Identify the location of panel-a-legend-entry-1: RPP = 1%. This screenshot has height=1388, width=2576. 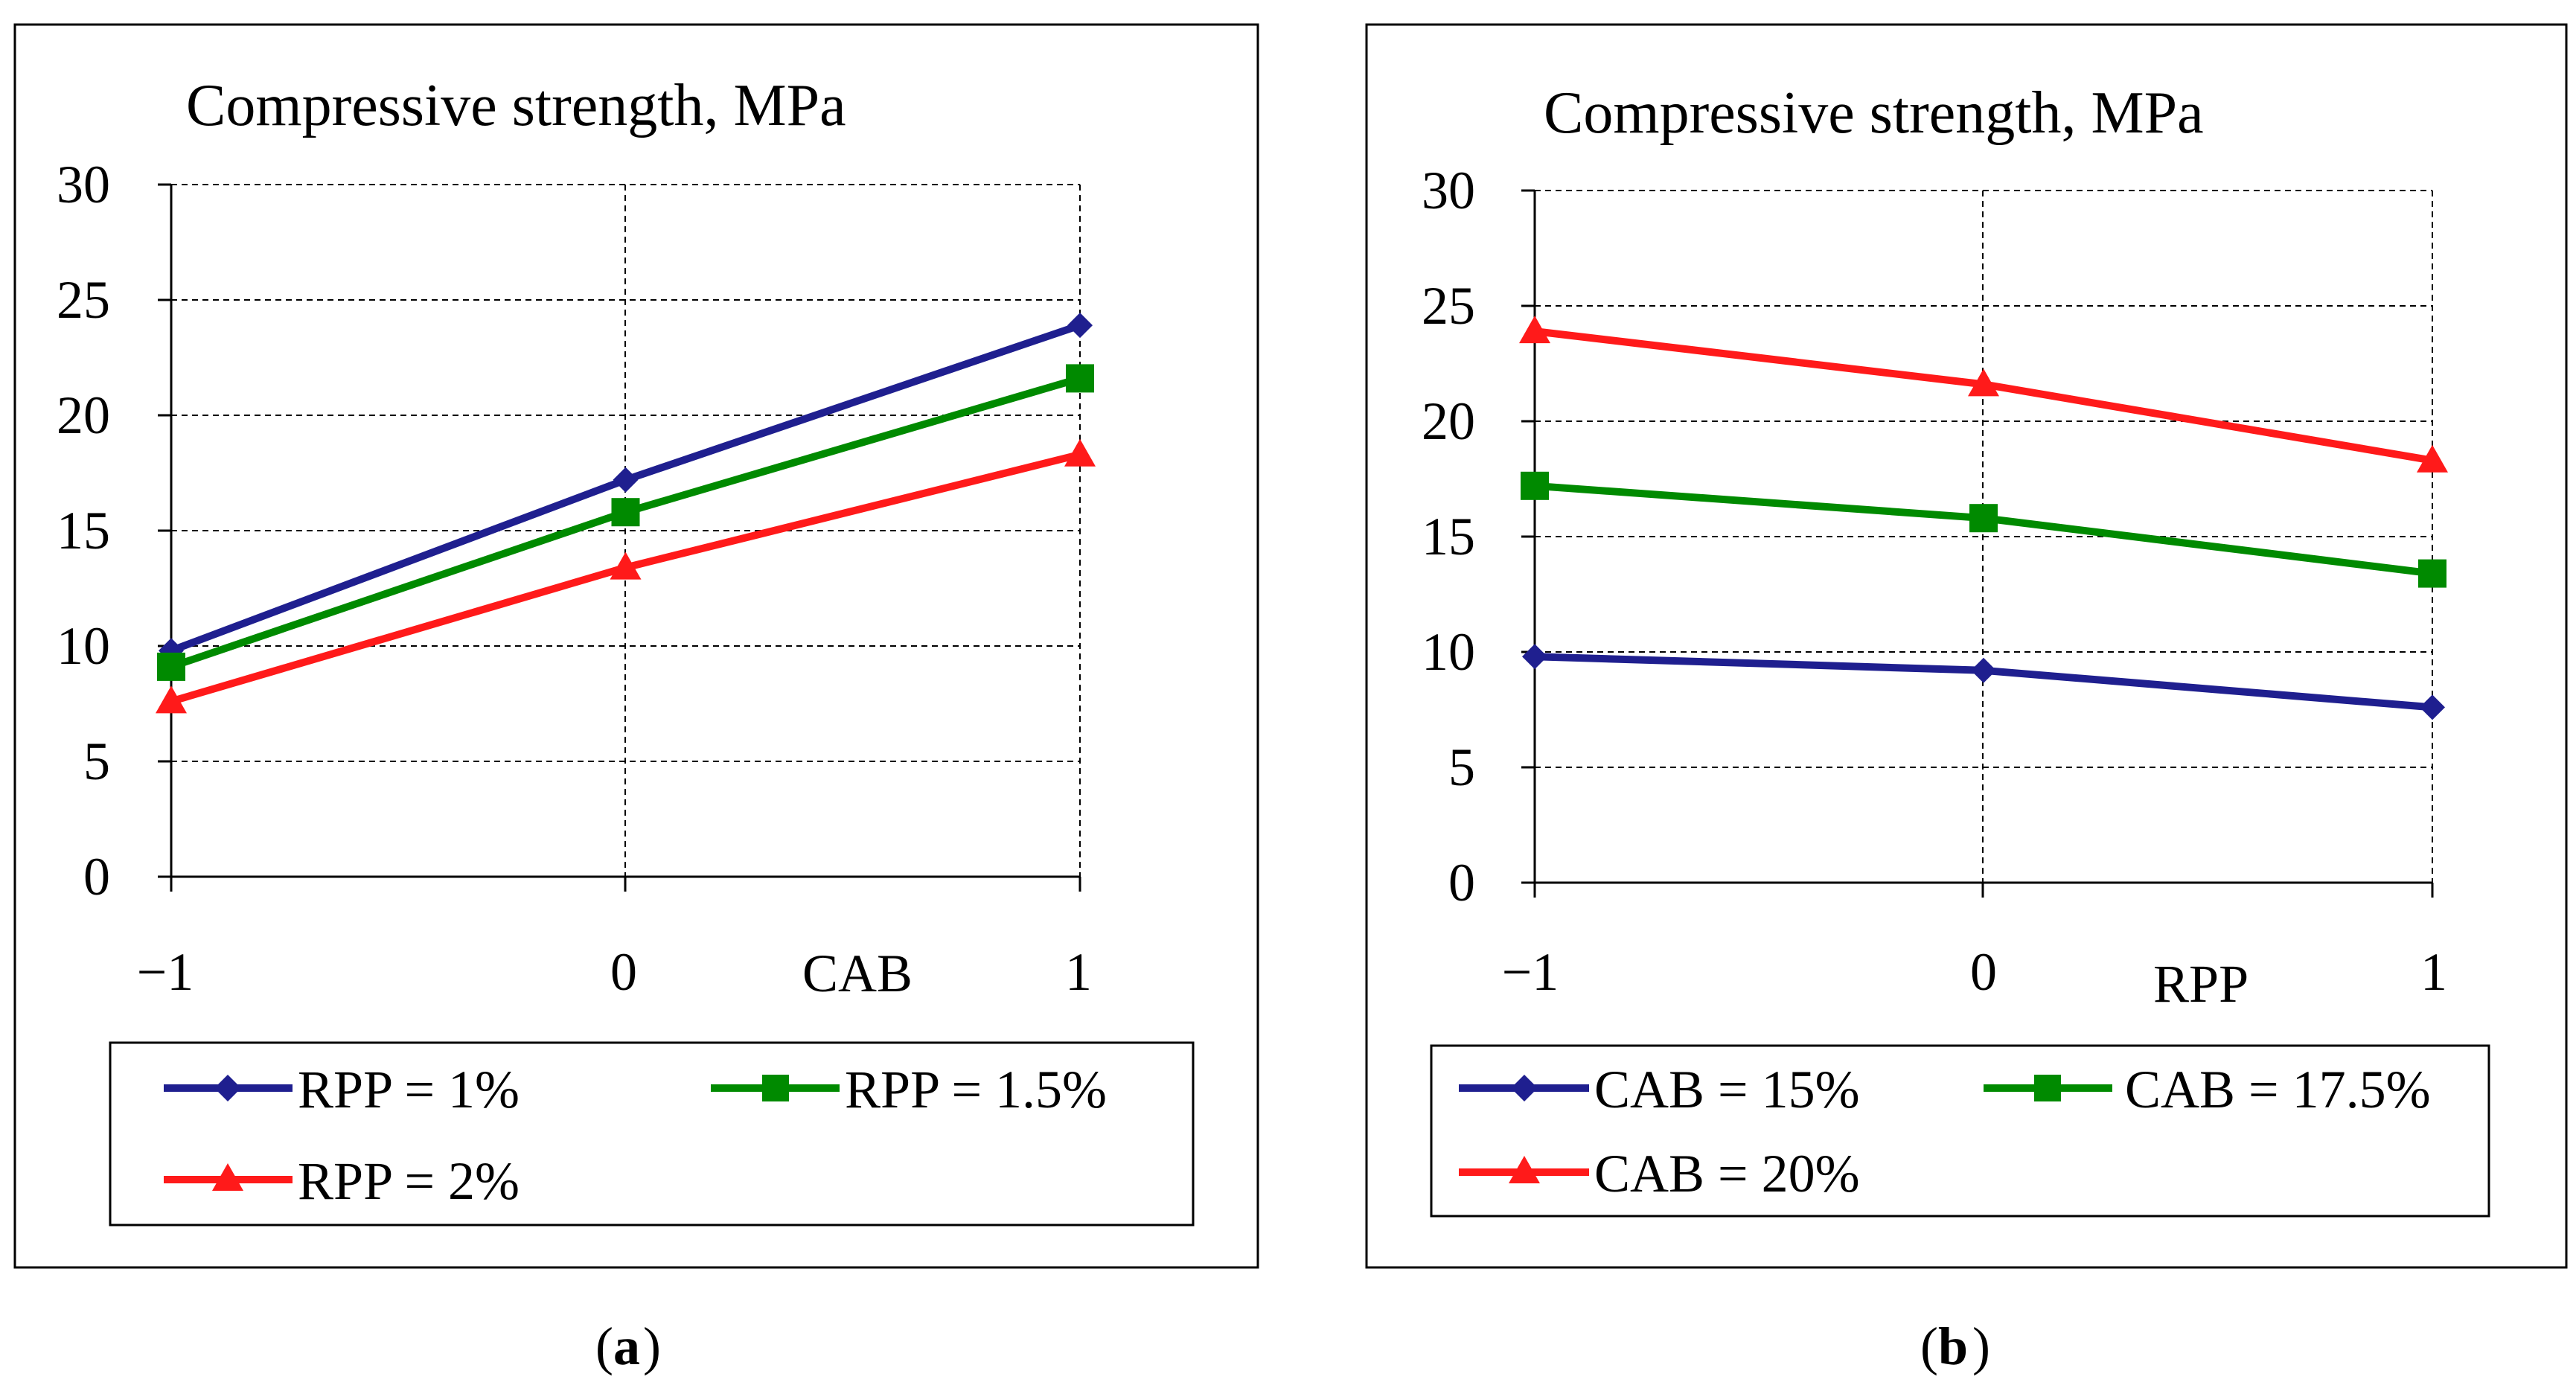
(342, 1089).